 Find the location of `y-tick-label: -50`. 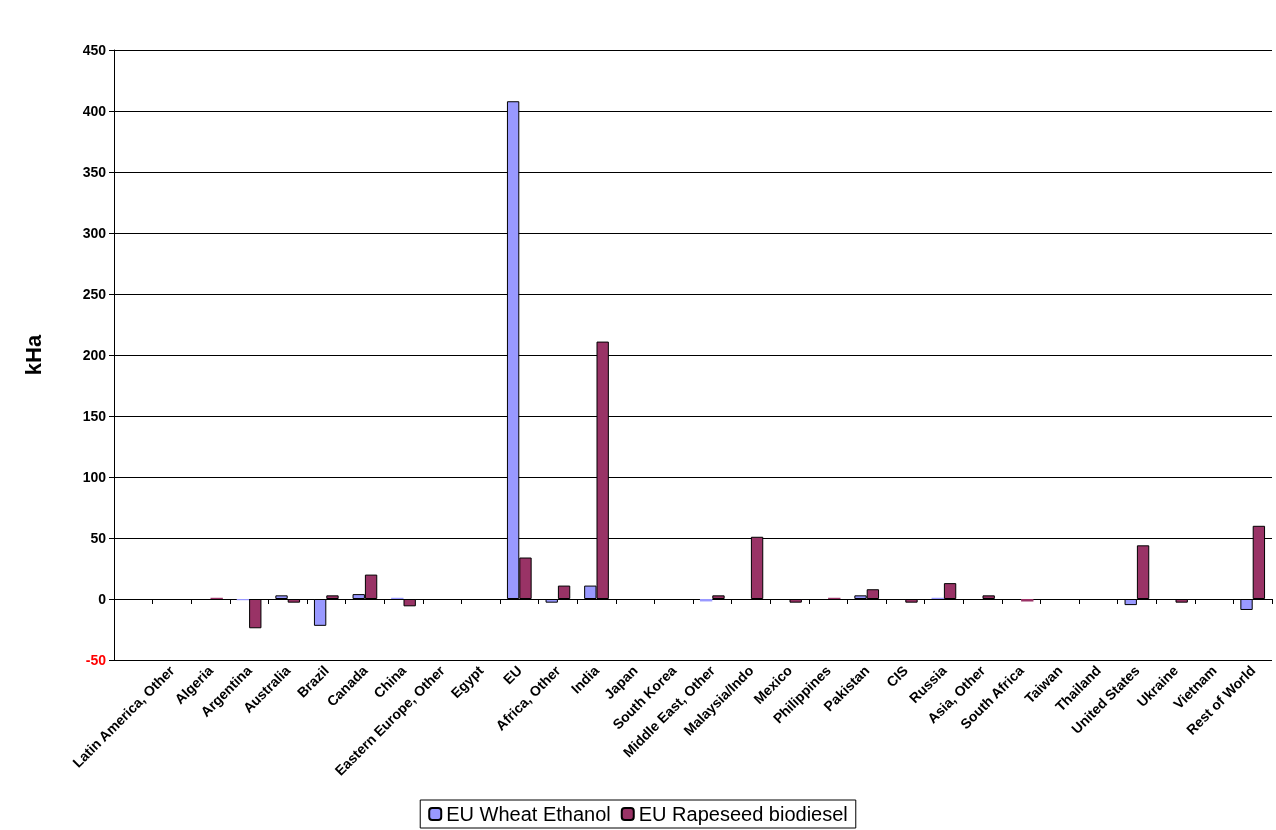

y-tick-label: -50 is located at coordinates (96, 660).